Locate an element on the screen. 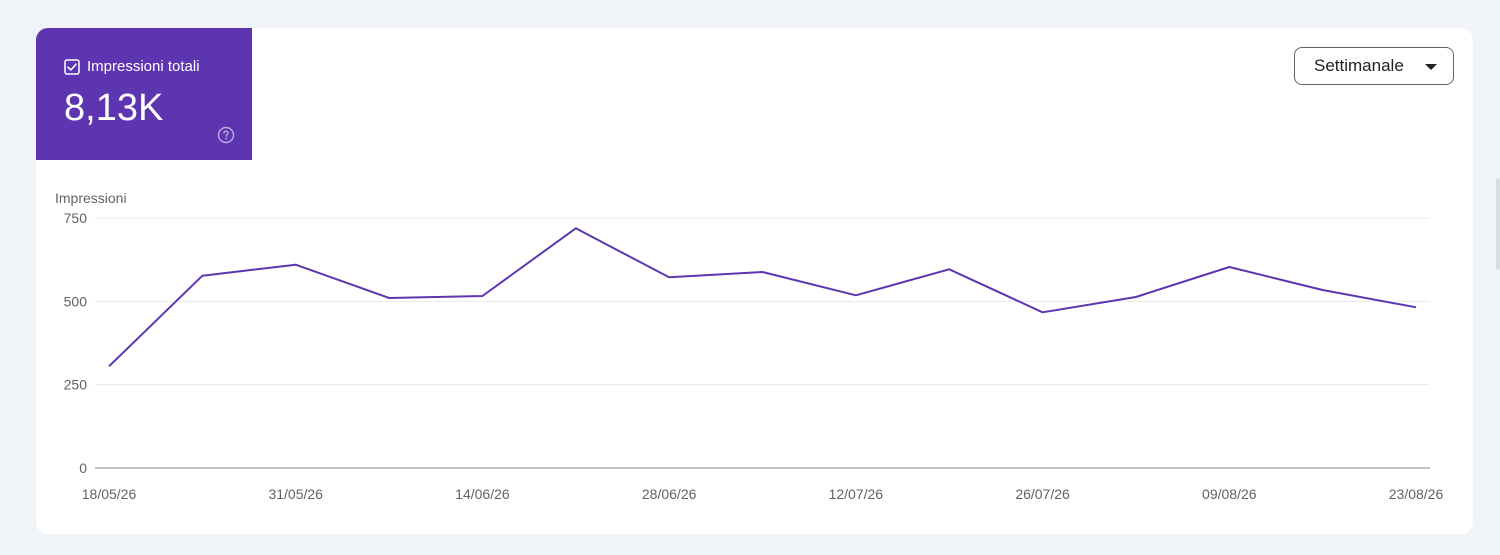 This screenshot has width=1500, height=555. x-tick-label: 28/06/26 is located at coordinates (669, 494).